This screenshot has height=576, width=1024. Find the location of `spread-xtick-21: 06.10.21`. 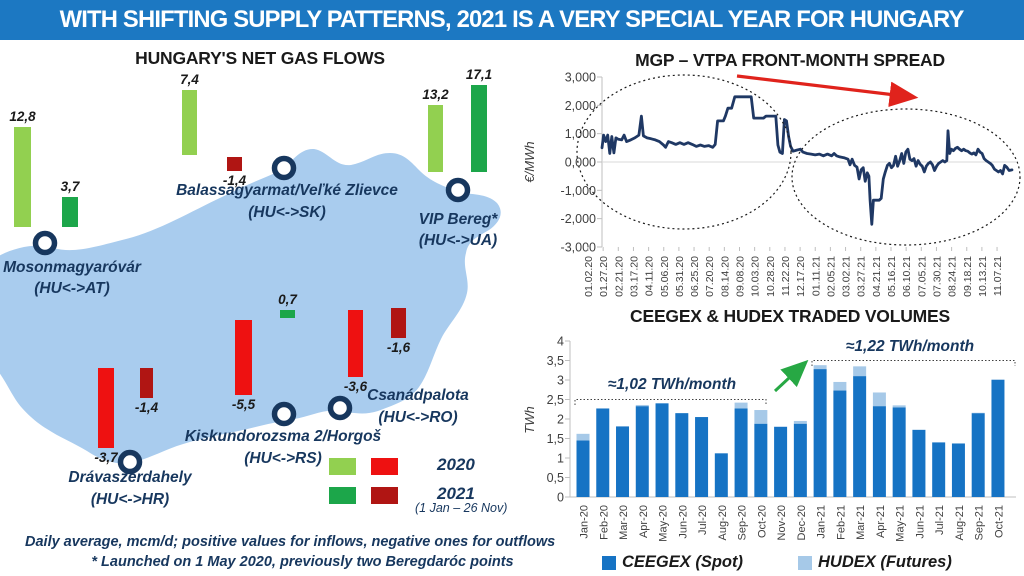

spread-xtick-21: 06.10.21 is located at coordinates (907, 276).